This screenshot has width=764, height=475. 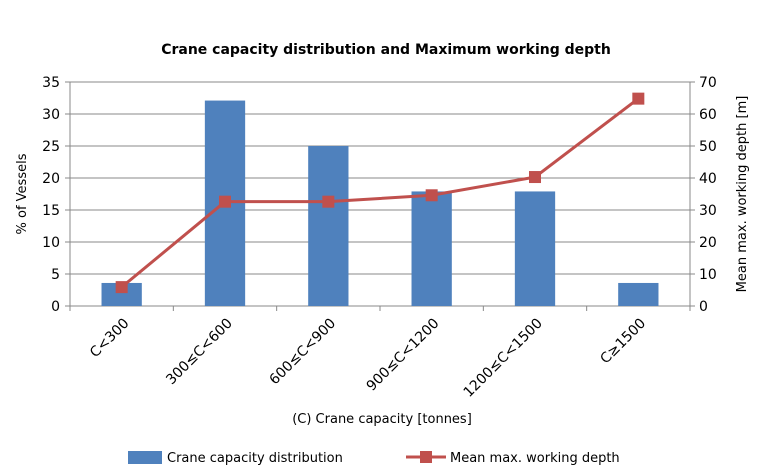 I want to click on y-tick-label: 15, so click(x=51, y=211).